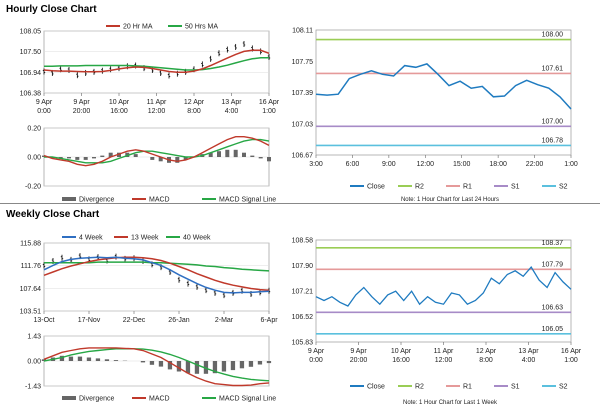 The height and width of the screenshot is (413, 600). Describe the element at coordinates (53, 214) in the screenshot. I see `weekly-section-title: Weekly Close Chart` at that location.